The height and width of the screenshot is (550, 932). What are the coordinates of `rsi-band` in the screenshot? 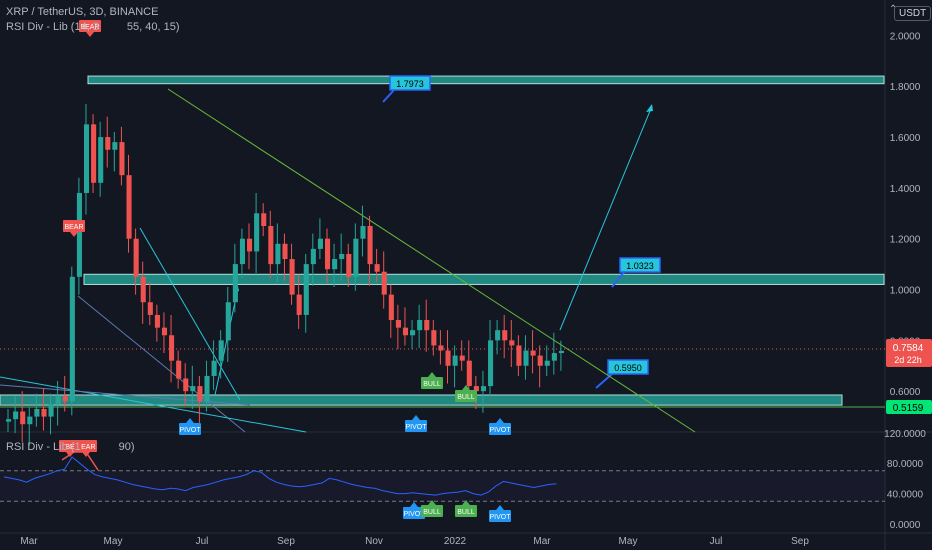 It's located at (442, 486).